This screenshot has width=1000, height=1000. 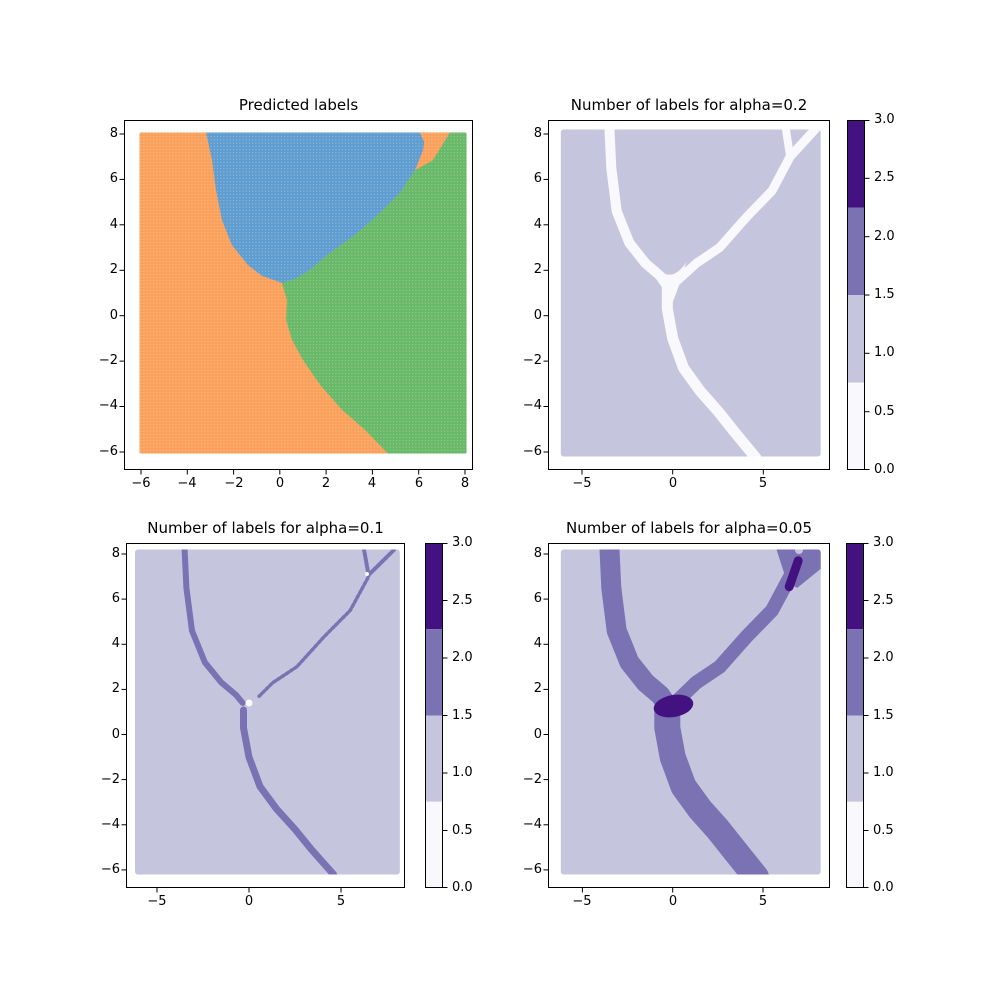 What do you see at coordinates (799, 551) in the screenshot?
I see `top-edge-notch` at bounding box center [799, 551].